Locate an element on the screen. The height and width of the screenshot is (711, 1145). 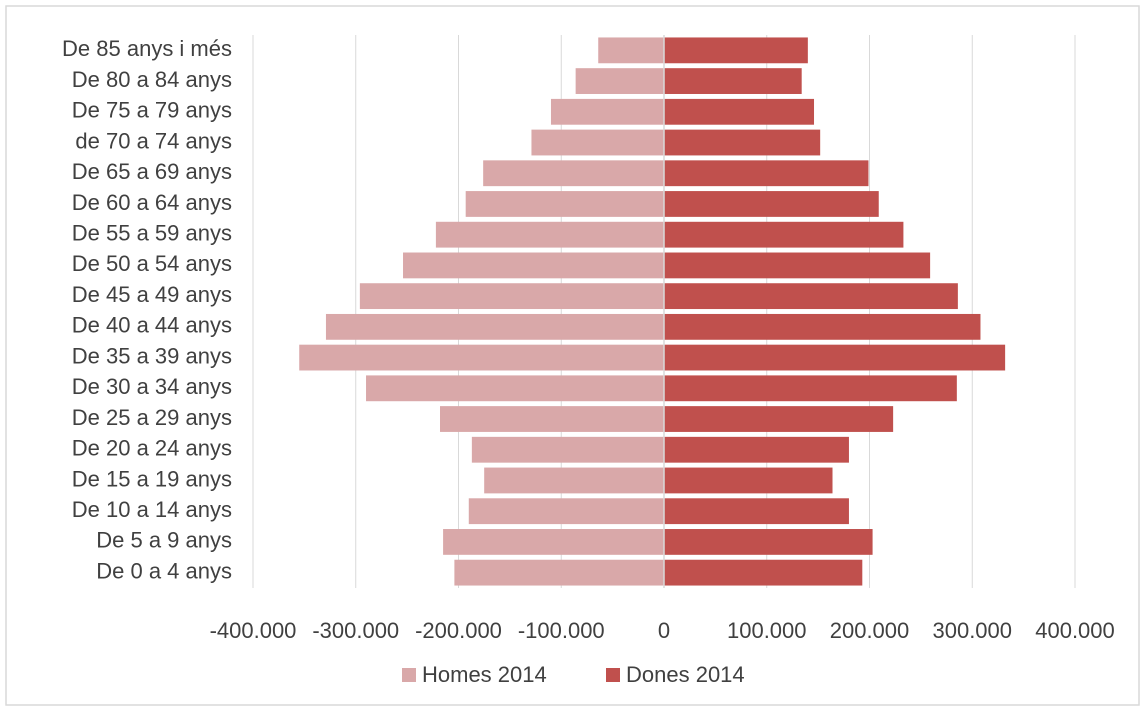
y-tick-label: De 75 a 79 anys is located at coordinates (152, 110).